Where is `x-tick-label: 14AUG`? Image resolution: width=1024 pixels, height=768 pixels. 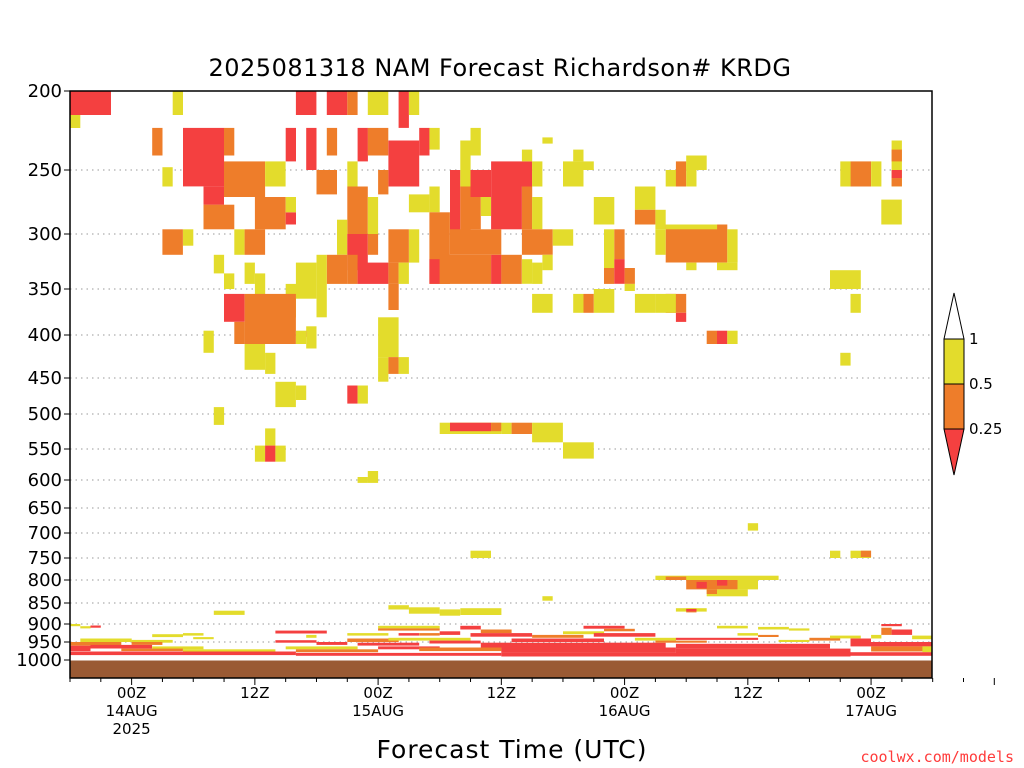
x-tick-label: 14AUG is located at coordinates (132, 711).